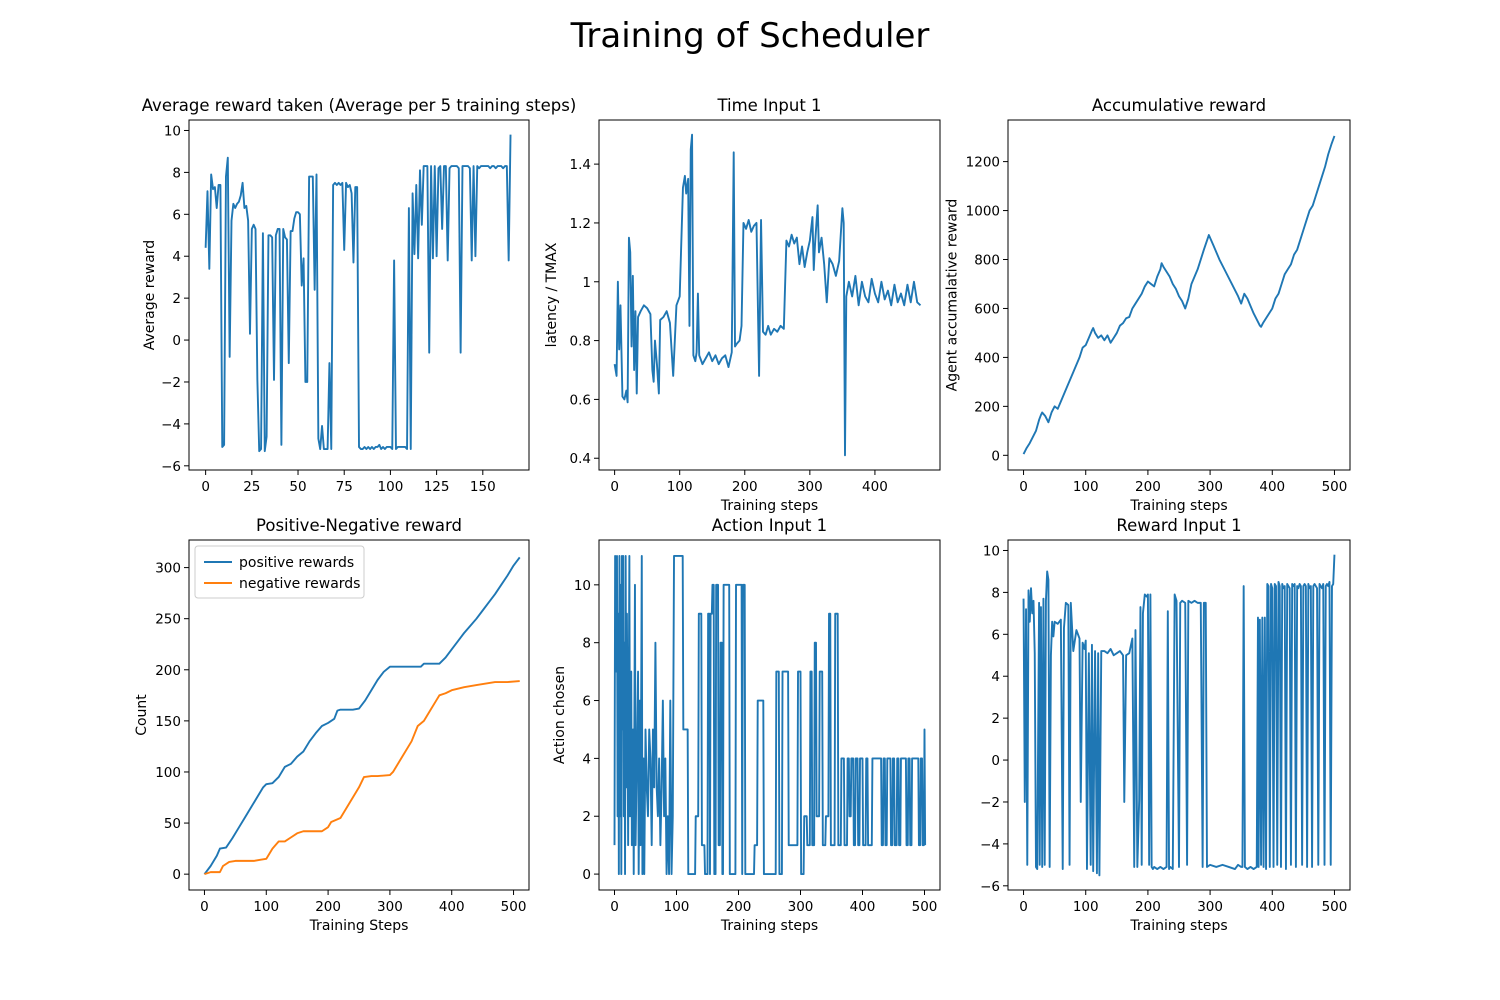  Describe the element at coordinates (297, 487) in the screenshot. I see `x-tick-label: 50` at that location.